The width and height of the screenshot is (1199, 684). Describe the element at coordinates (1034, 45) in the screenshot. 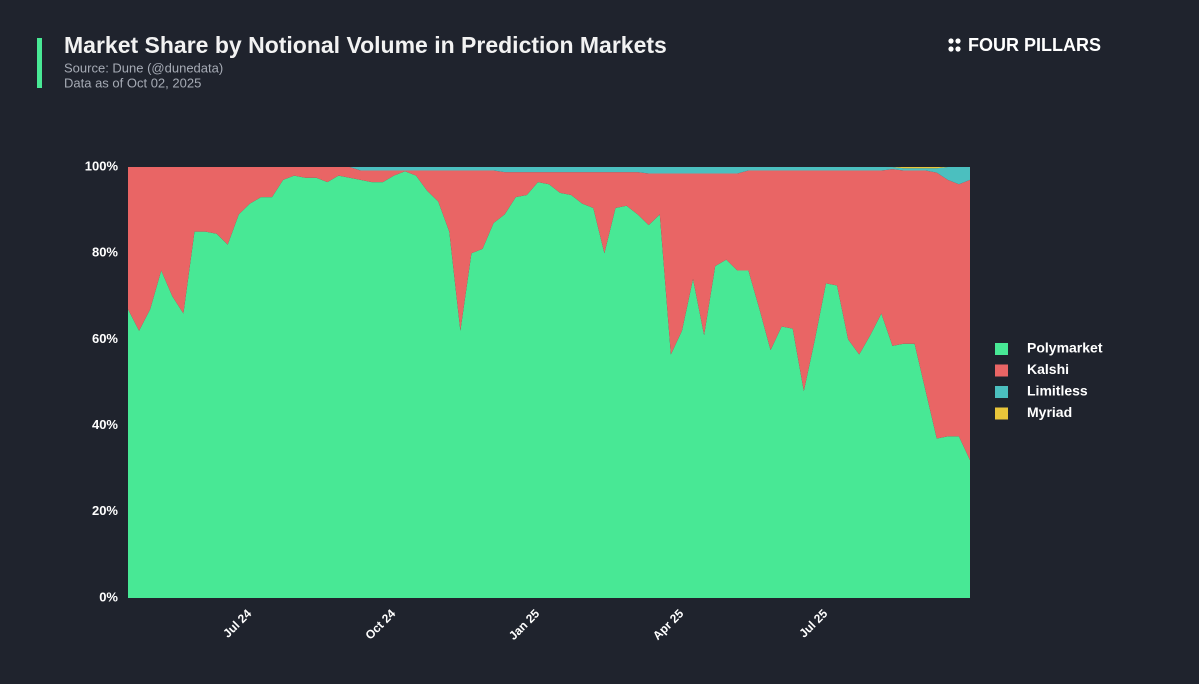

I see `brand: FOUR PILLARS` at that location.